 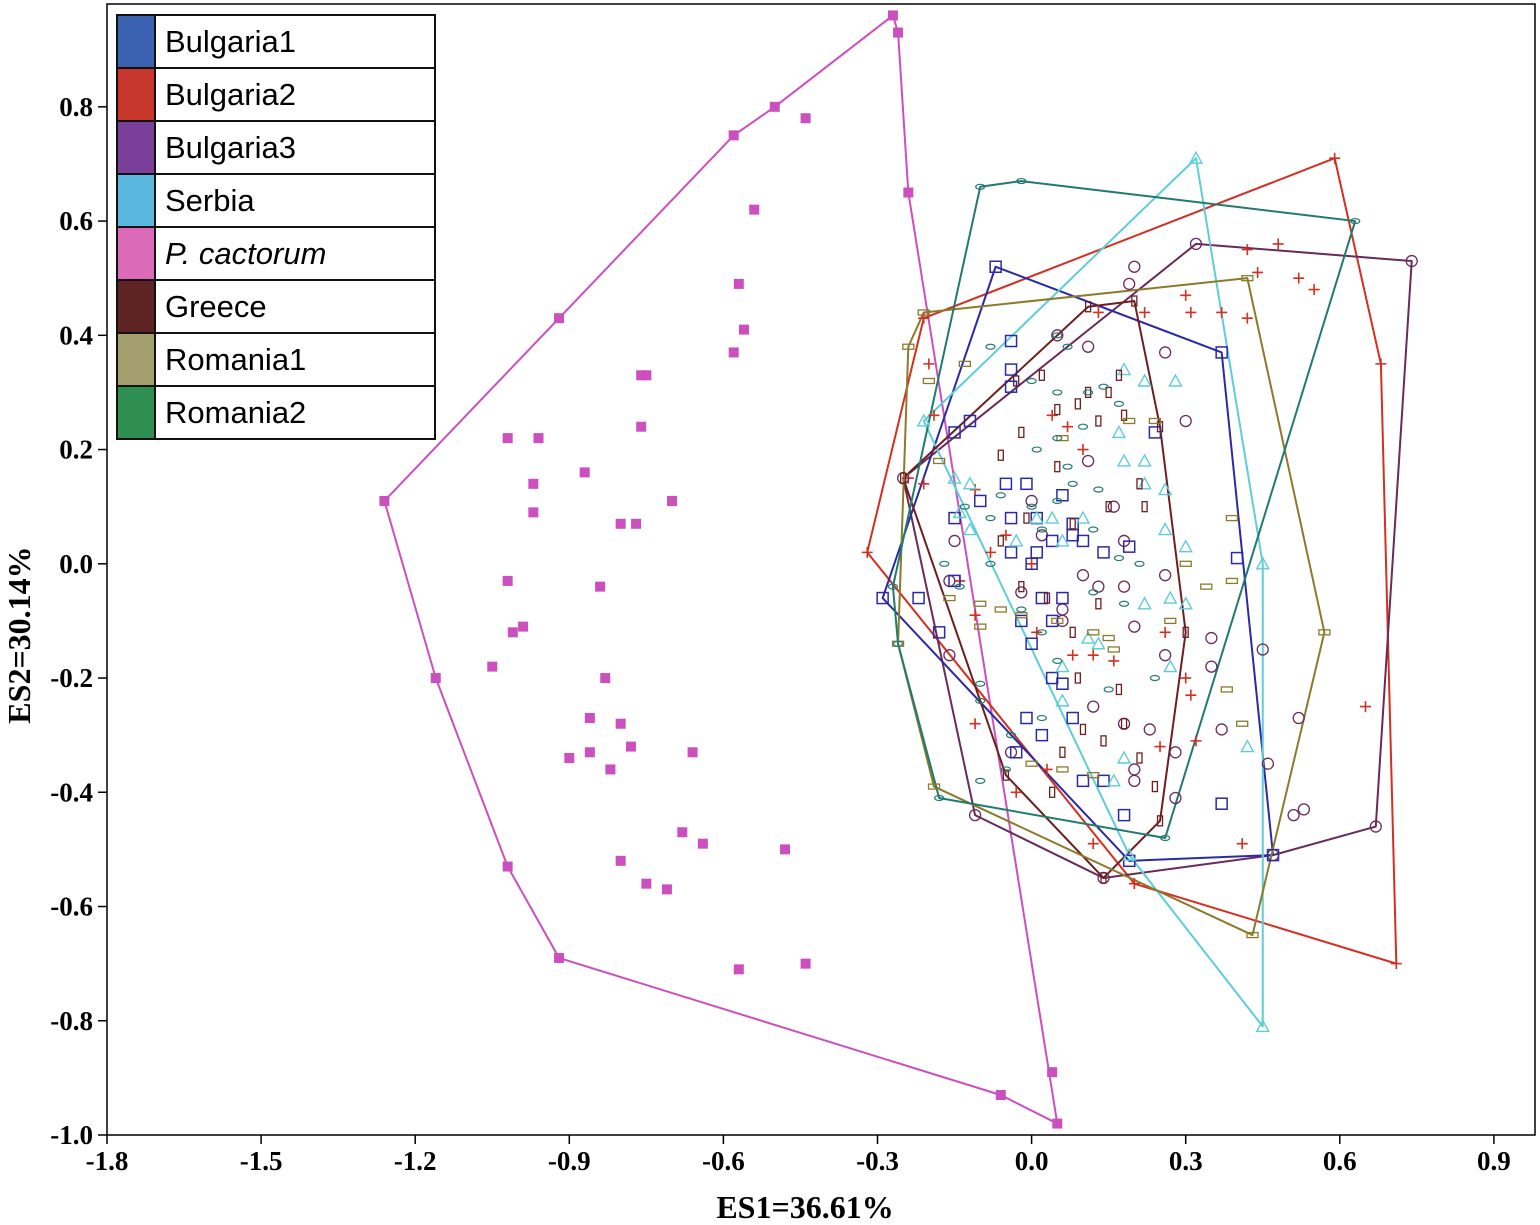 What do you see at coordinates (71, 907) in the screenshot?
I see `y-tick-label: -0.6` at bounding box center [71, 907].